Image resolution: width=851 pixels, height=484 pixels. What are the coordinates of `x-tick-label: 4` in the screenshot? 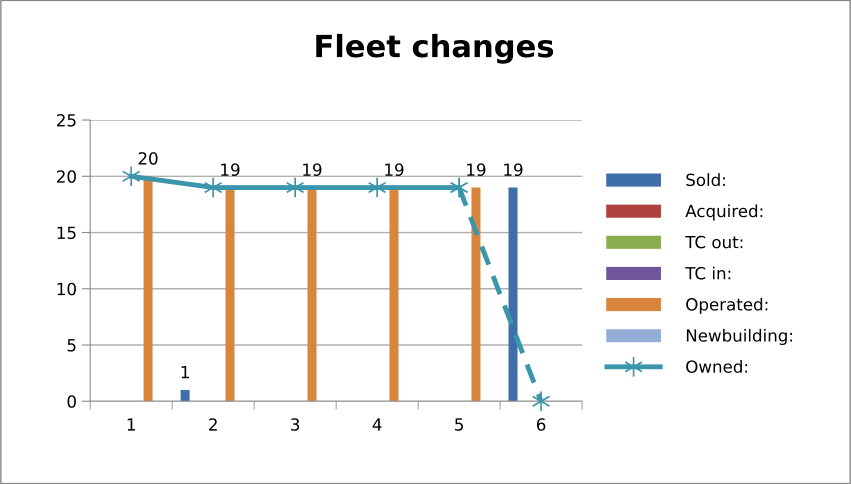 It's located at (377, 424).